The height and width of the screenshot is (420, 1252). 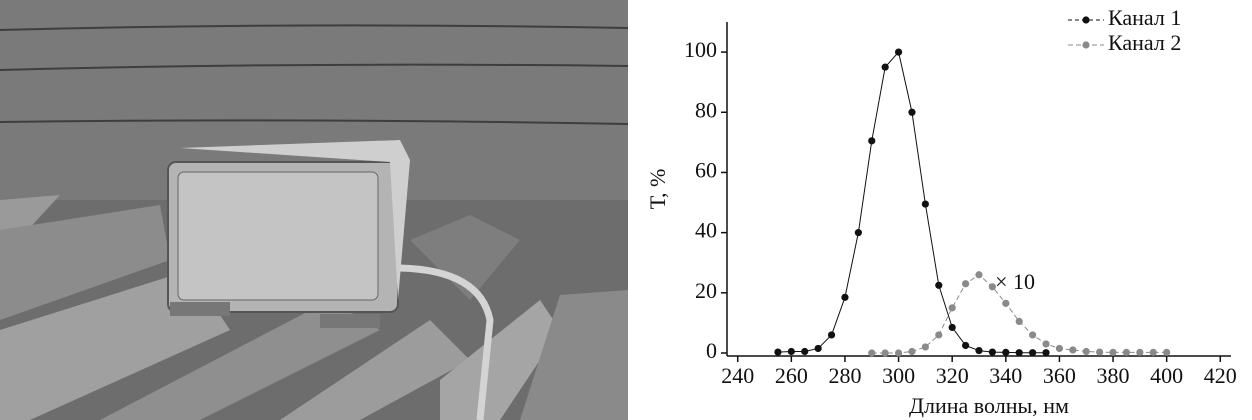 I want to click on x-tick-label: 420, so click(x=1220, y=375).